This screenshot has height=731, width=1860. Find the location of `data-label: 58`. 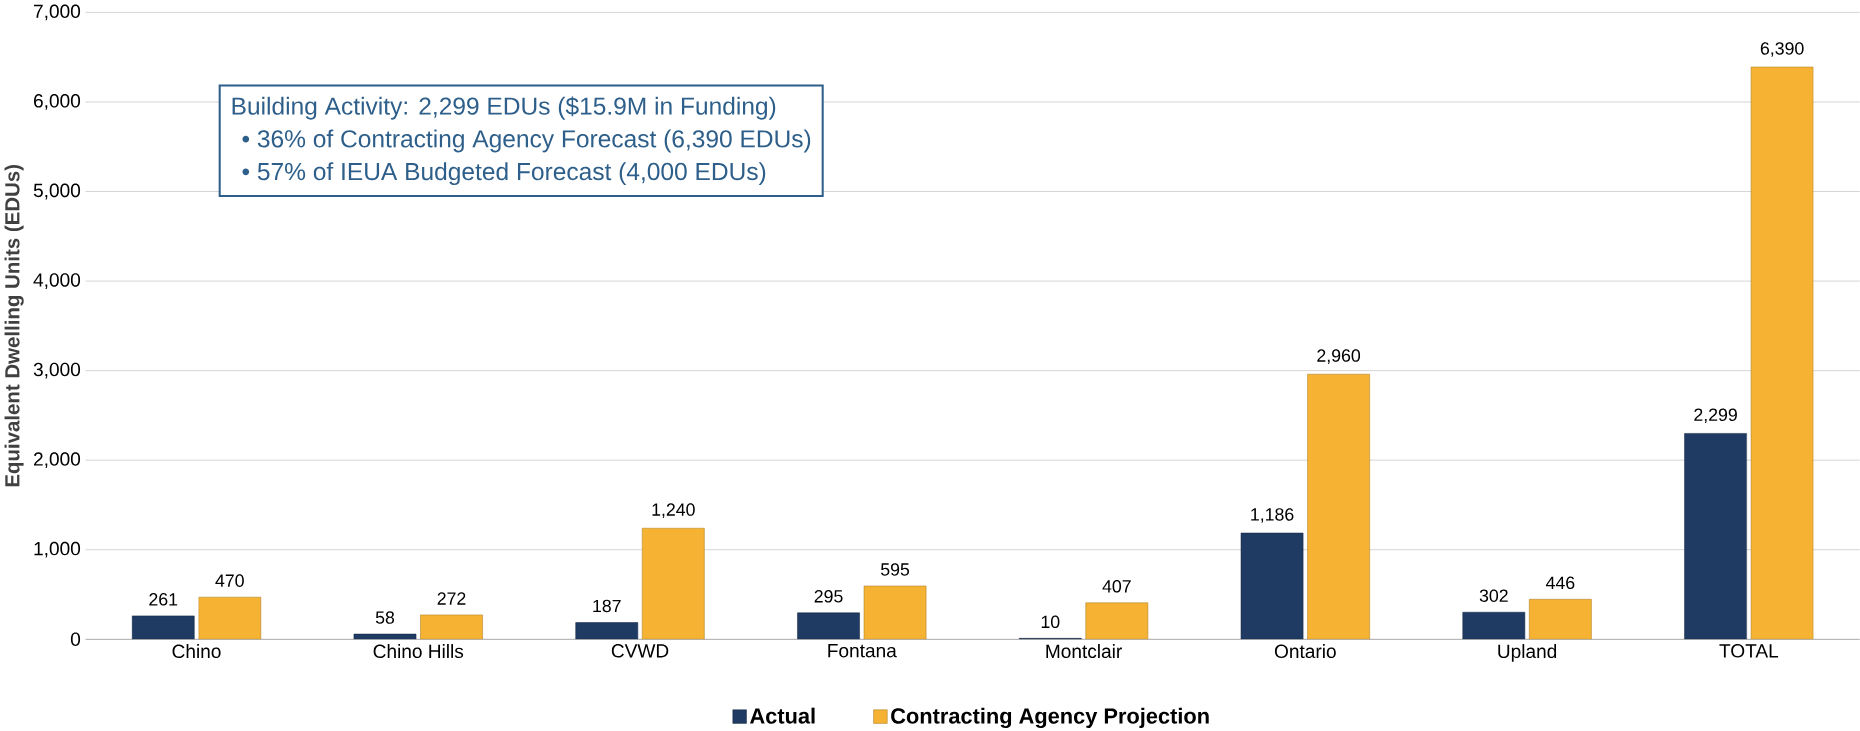

data-label: 58 is located at coordinates (385, 617).